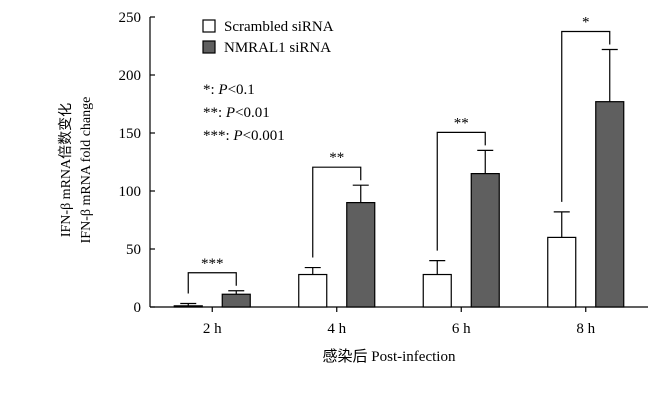 This screenshot has height=405, width=649. What do you see at coordinates (236, 113) in the screenshot?
I see `significance-legend-item: **: P<0.01` at bounding box center [236, 113].